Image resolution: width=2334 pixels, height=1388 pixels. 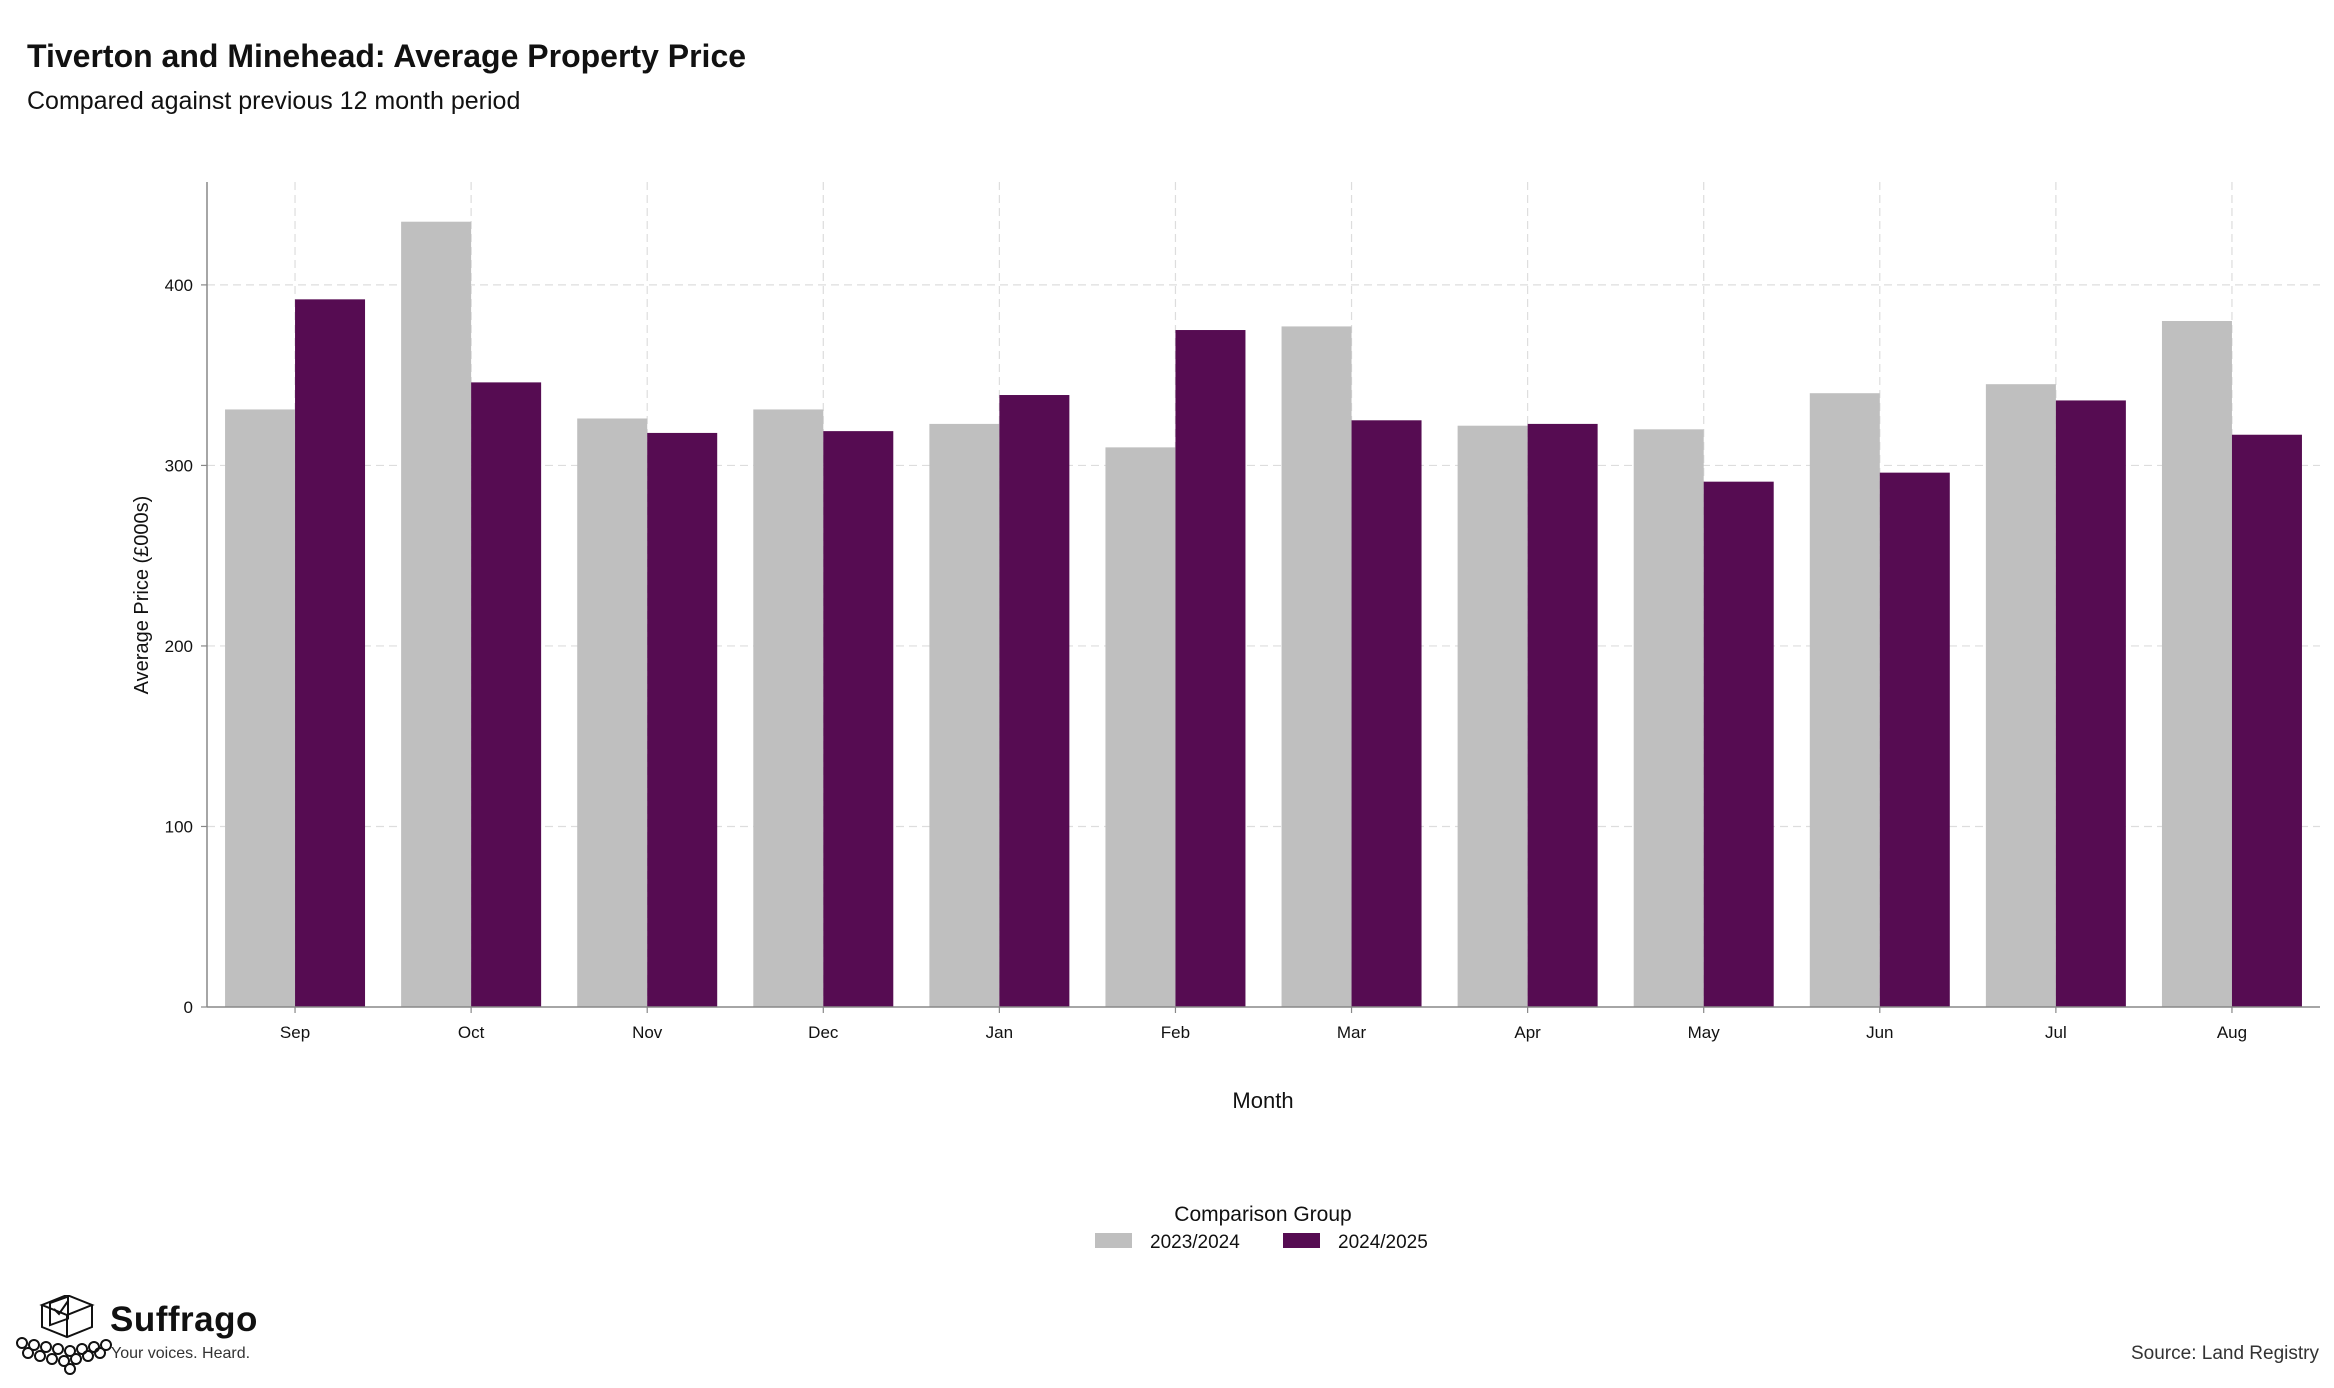 I want to click on bar-2024-2025-oct, so click(x=506, y=694).